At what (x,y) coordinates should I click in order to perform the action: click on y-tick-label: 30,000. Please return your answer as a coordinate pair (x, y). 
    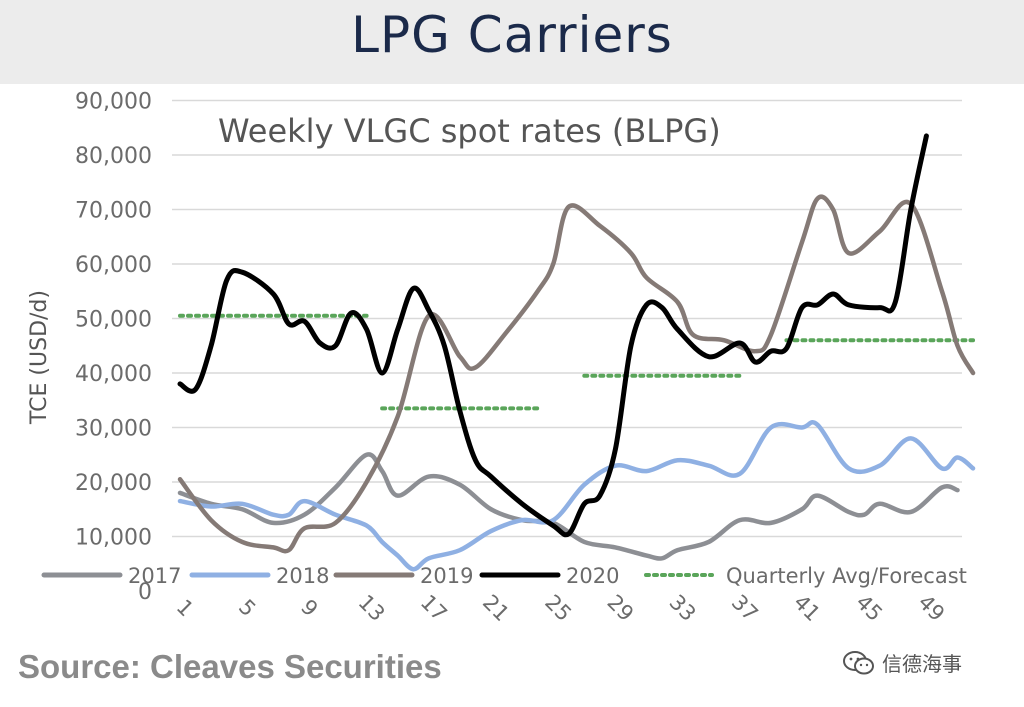
    Looking at the image, I should click on (113, 429).